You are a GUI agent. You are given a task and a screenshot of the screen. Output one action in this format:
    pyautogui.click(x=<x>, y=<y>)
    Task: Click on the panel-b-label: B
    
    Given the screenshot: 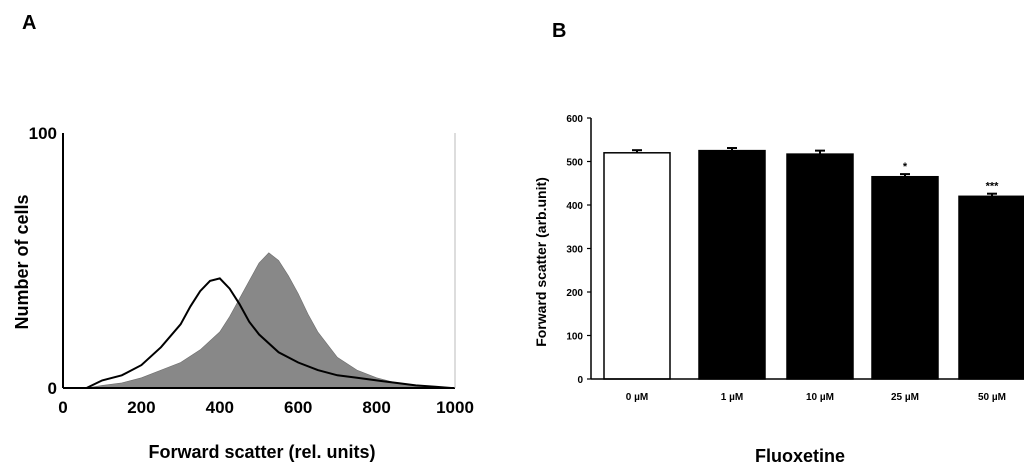 What is the action you would take?
    pyautogui.click(x=559, y=31)
    